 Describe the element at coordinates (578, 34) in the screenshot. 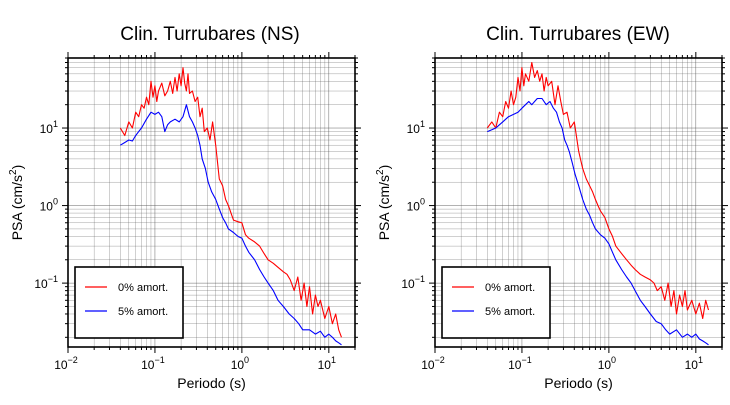

I see `chart-title: Clin. Turrubares (EW)` at that location.